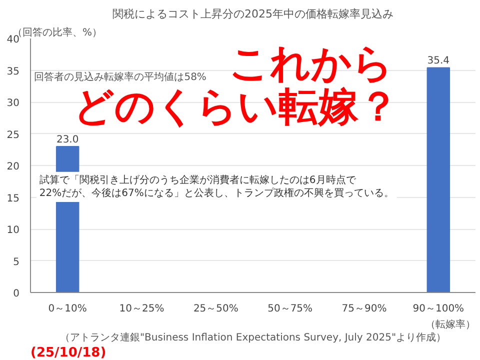  I want to click on annotation: 試算で「関税引き上げ分のうち企業が消費者に転嫁したのは6月時点で 22%だが、今後は67%になる」と公表し、トランプ政権の不興を買っている。, so click(216, 187).